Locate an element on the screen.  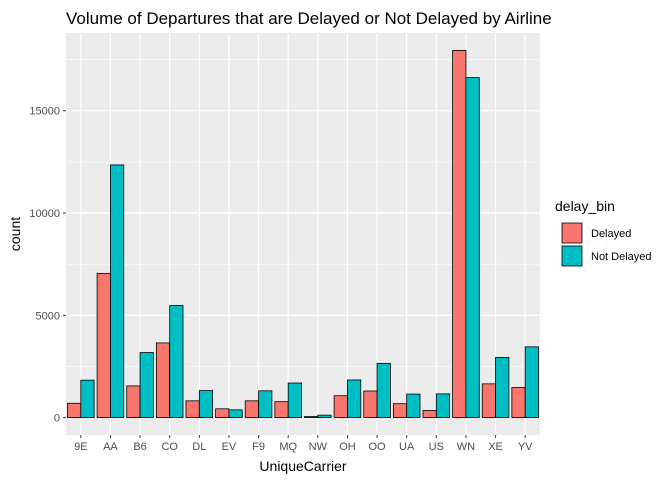
x-tick-label: DL is located at coordinates (199, 447).